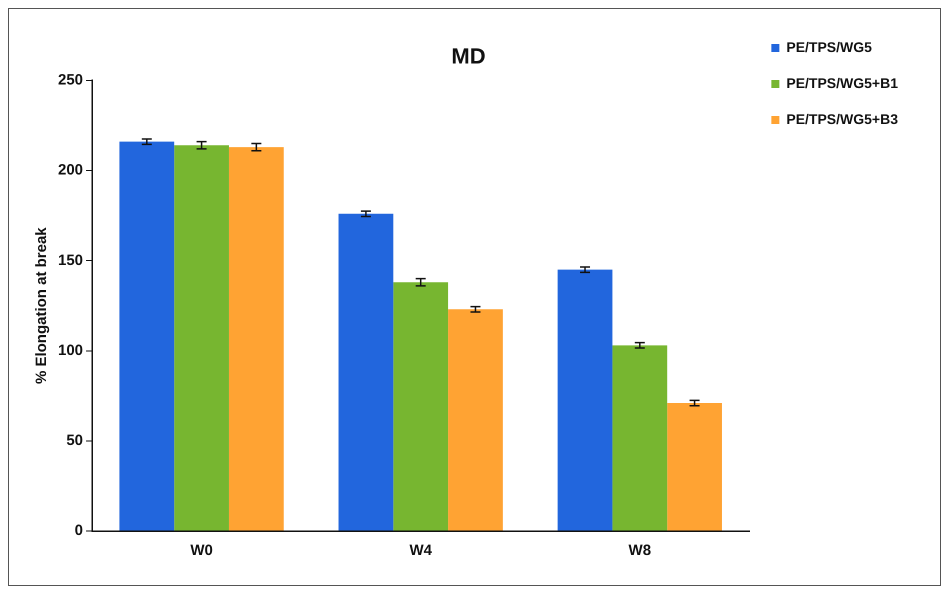 Image resolution: width=949 pixels, height=594 pixels. Describe the element at coordinates (640, 551) in the screenshot. I see `x-tick-label: W8` at that location.